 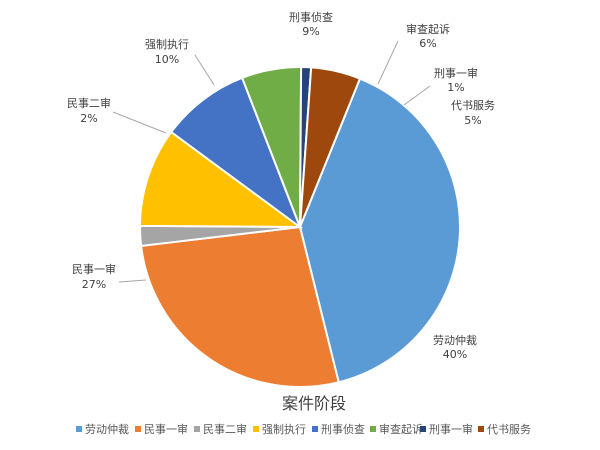 I want to click on data-label-category: 民事一审, so click(x=94, y=269).